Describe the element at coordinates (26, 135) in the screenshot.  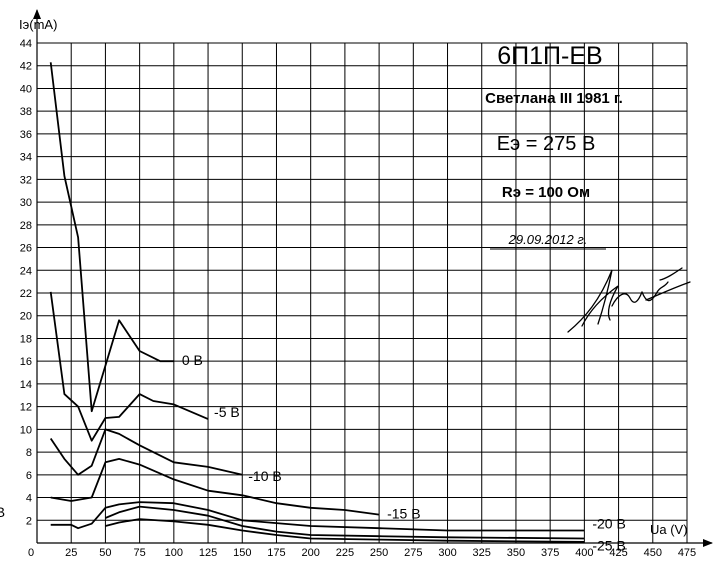
I see `y-tick-label: 36` at that location.